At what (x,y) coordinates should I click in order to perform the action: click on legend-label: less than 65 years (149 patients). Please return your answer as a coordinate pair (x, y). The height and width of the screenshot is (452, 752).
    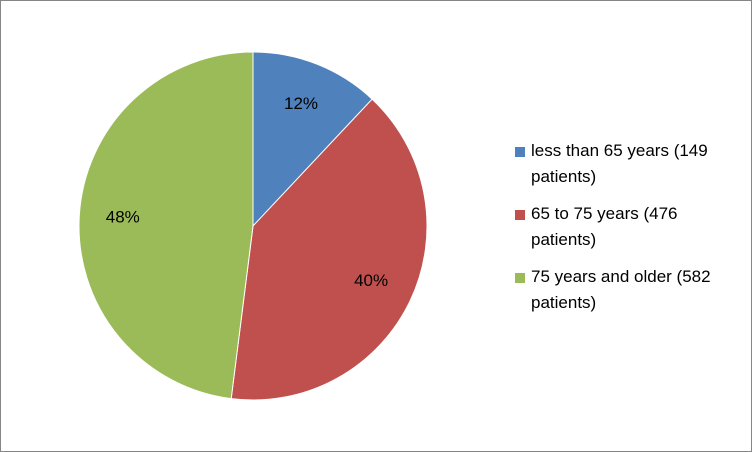
    Looking at the image, I should click on (619, 163).